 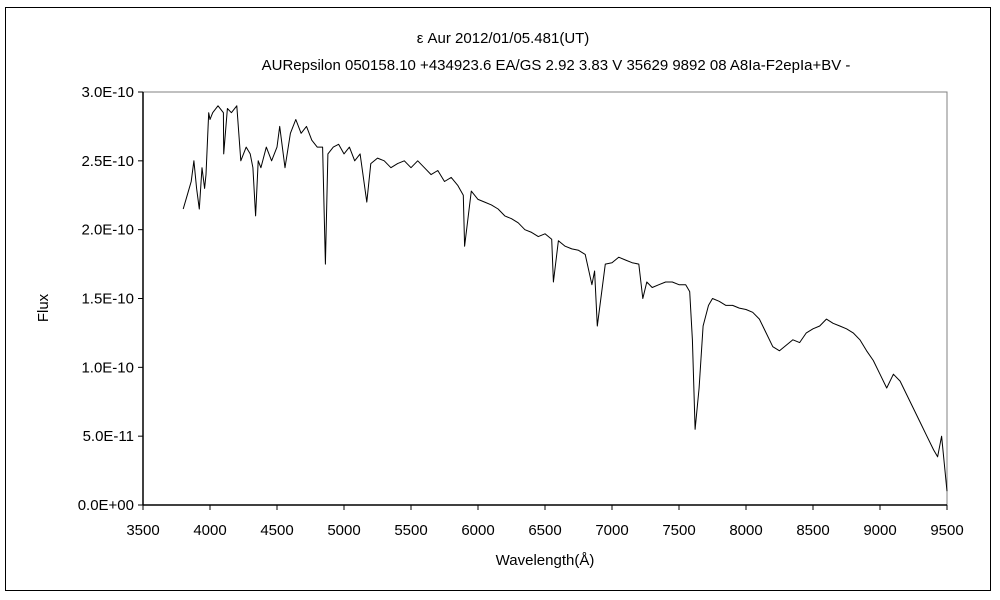 What do you see at coordinates (107, 92) in the screenshot?
I see `y-tick-label: 3.0E-10` at bounding box center [107, 92].